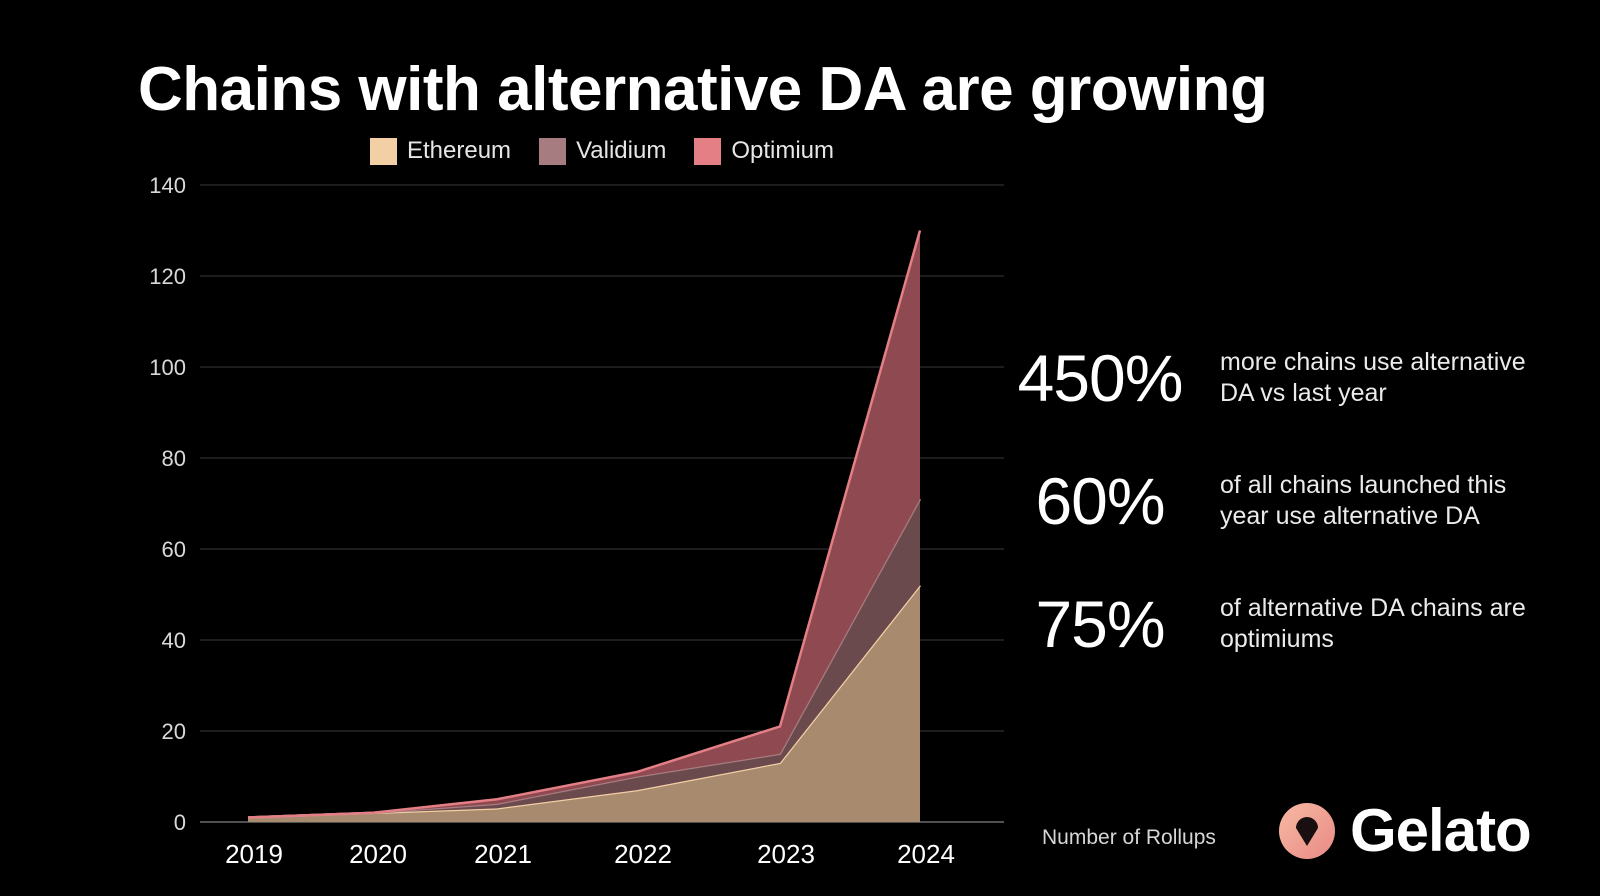 This screenshot has width=1600, height=896. What do you see at coordinates (174, 458) in the screenshot?
I see `y-tick-label: 80` at bounding box center [174, 458].